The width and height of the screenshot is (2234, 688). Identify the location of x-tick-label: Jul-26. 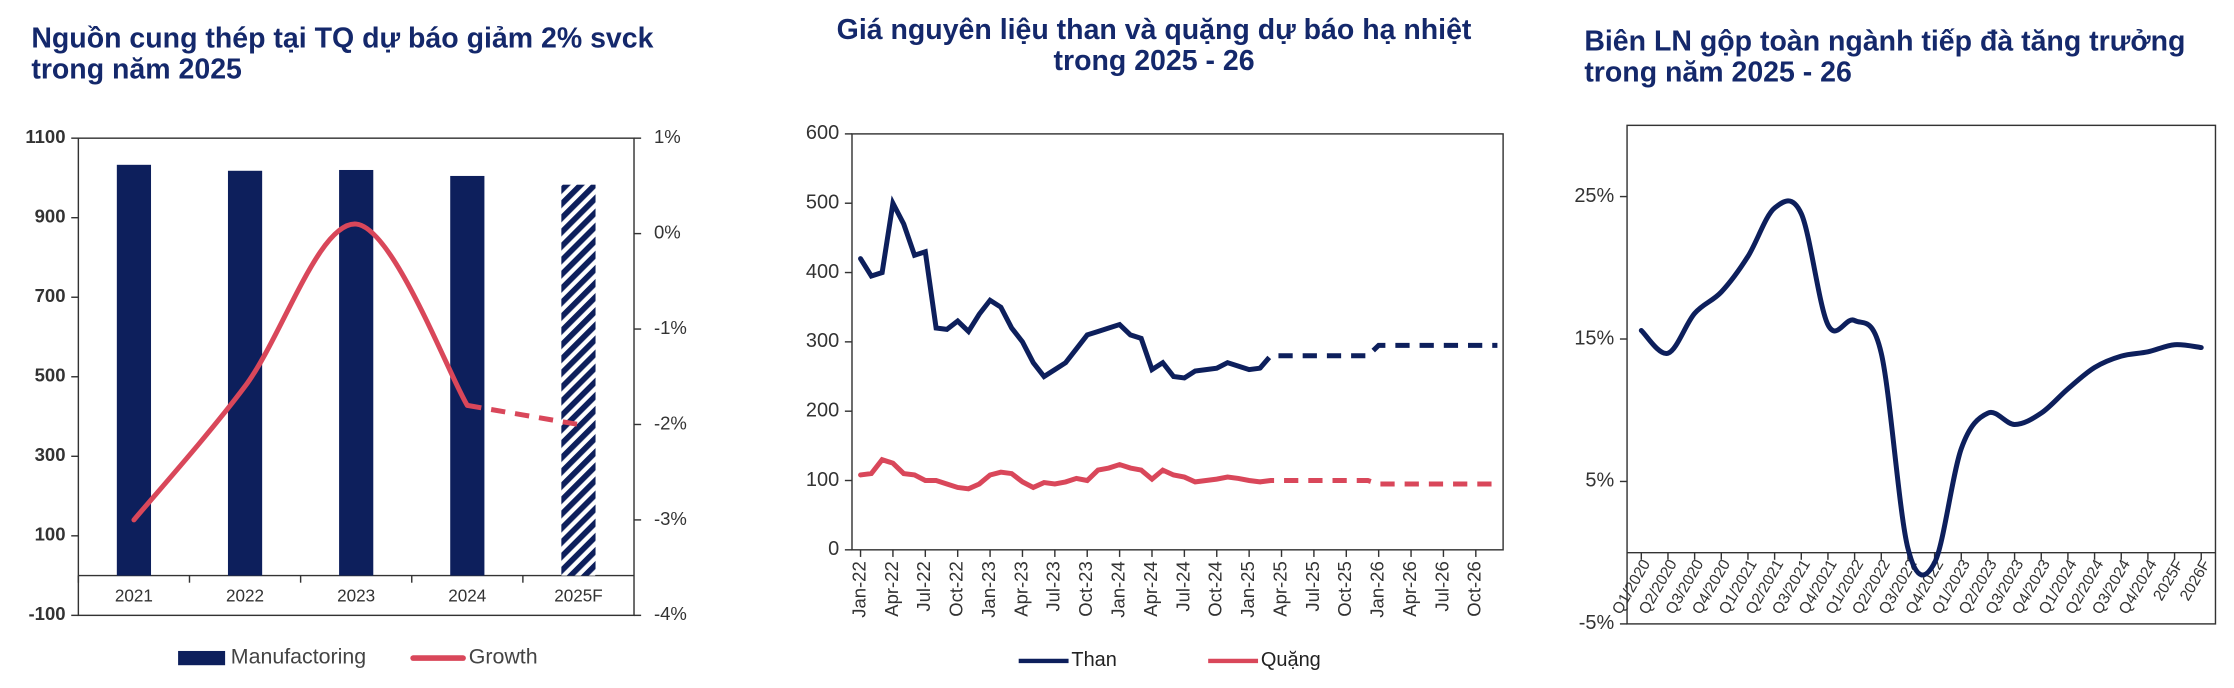
(1441, 586).